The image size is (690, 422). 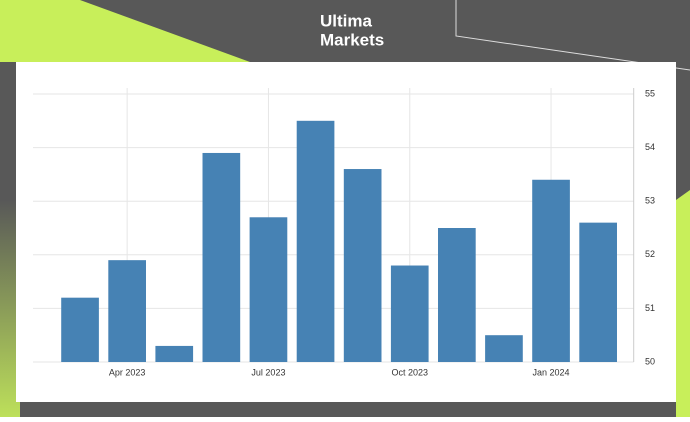 I want to click on brand-text: Markets, so click(x=352, y=39).